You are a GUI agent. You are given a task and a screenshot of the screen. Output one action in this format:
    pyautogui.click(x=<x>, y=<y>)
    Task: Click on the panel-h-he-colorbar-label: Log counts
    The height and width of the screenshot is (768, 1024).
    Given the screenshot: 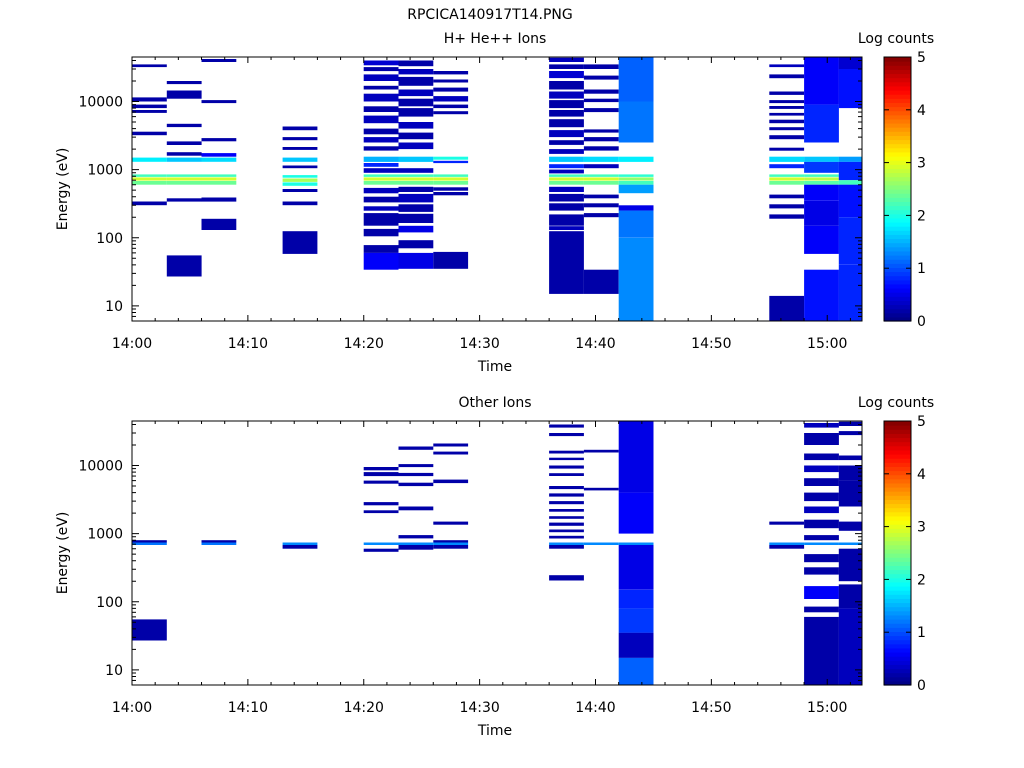 What is the action you would take?
    pyautogui.click(x=896, y=39)
    